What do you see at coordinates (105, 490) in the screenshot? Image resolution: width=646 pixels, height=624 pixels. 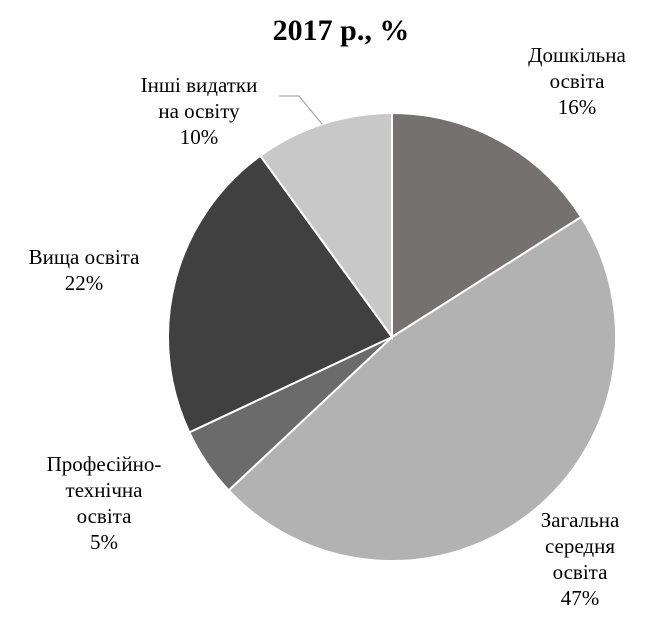 I see `slice-name-line: технічна` at bounding box center [105, 490].